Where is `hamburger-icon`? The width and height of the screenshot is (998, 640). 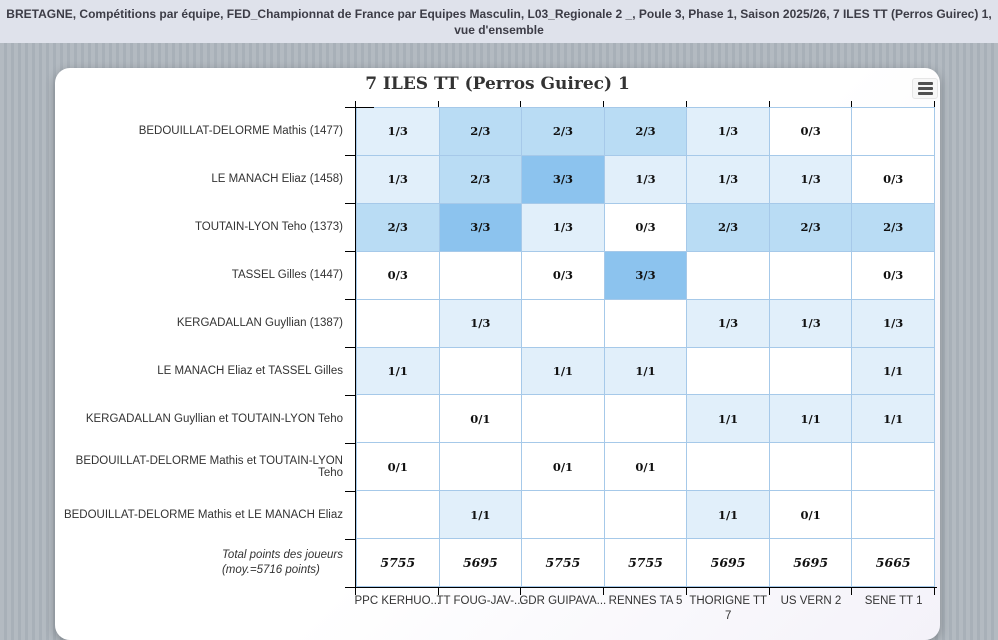 hamburger-icon is located at coordinates (925, 88).